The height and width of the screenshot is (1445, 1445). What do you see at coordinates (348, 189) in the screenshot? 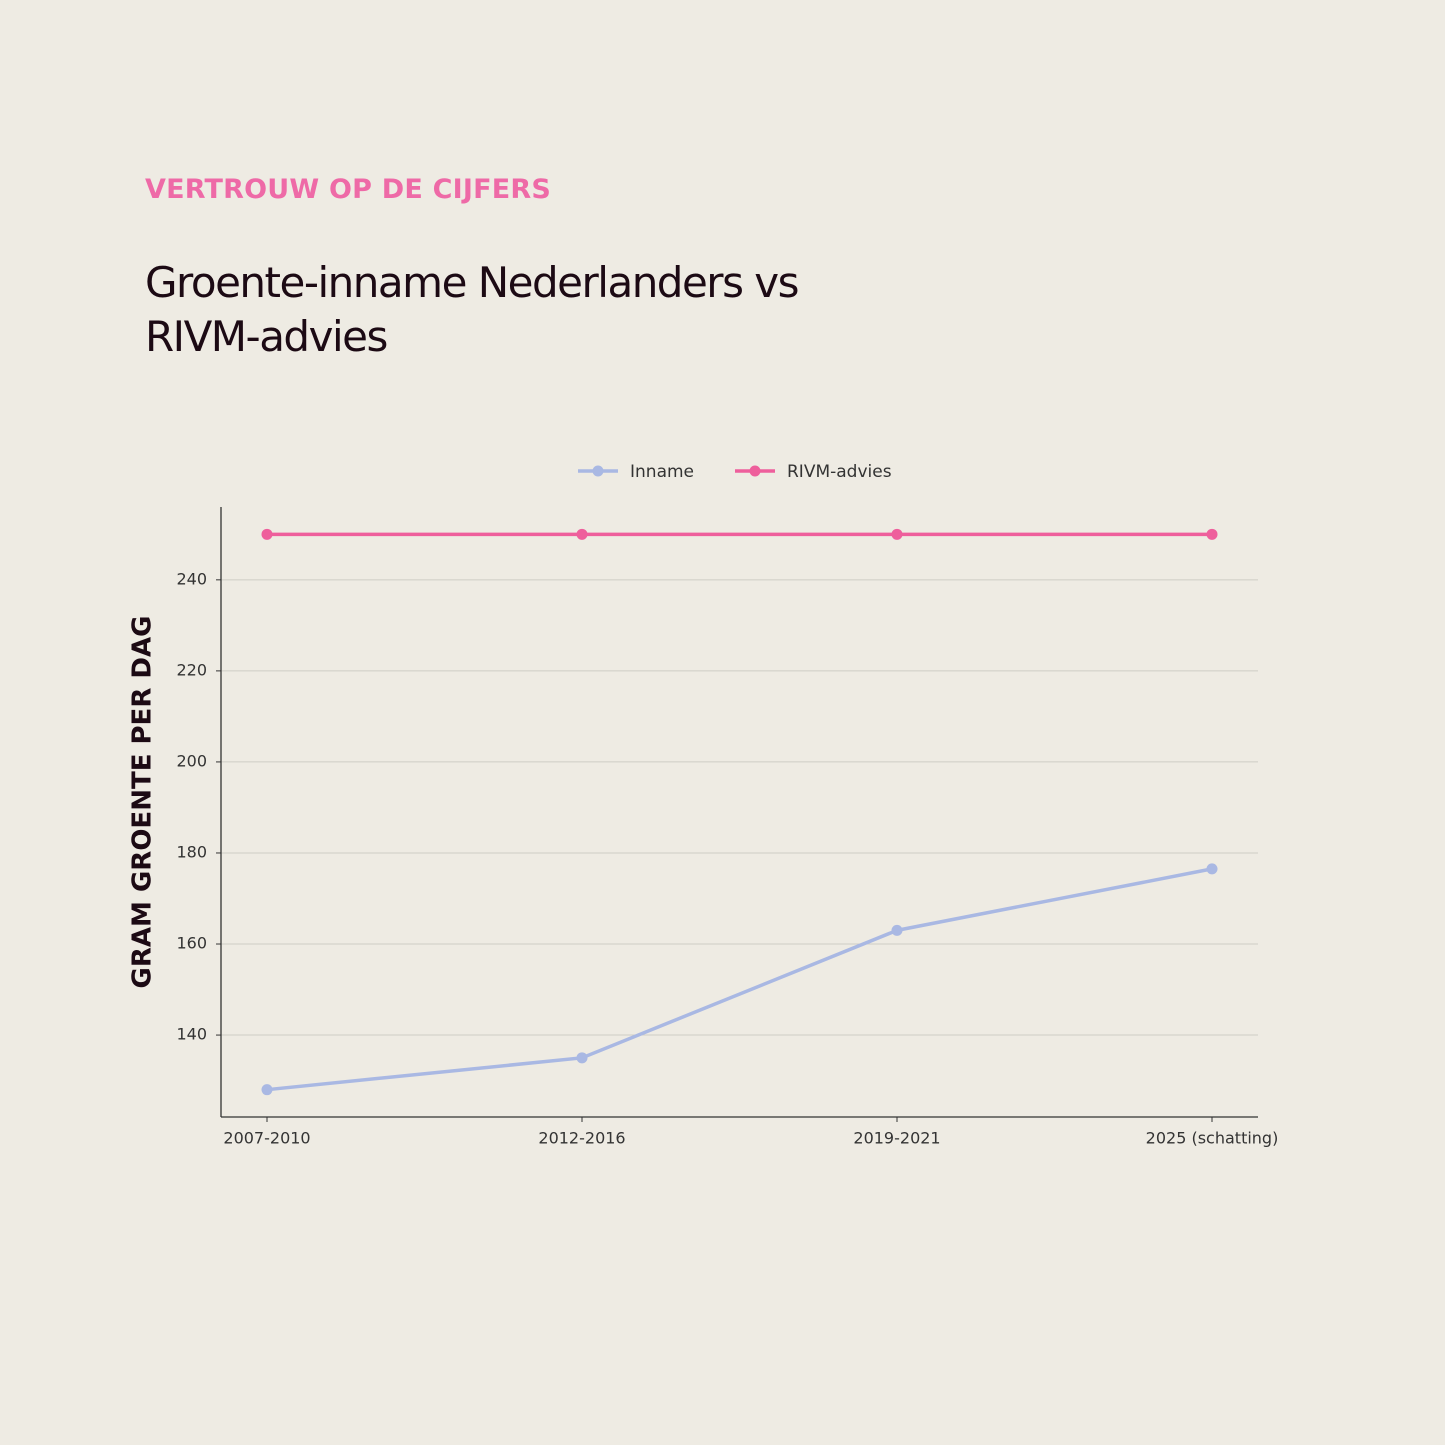
I see `kicker: VERTROUW OP DE CIJFERS` at bounding box center [348, 189].